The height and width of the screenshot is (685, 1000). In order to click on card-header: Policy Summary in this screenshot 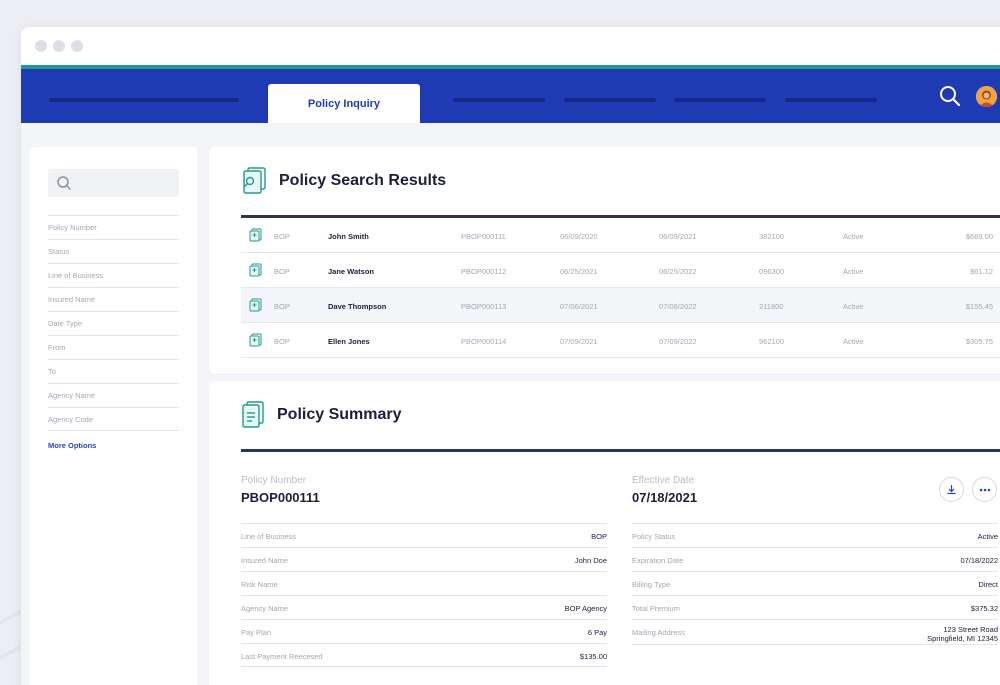, I will do `click(604, 415)`.